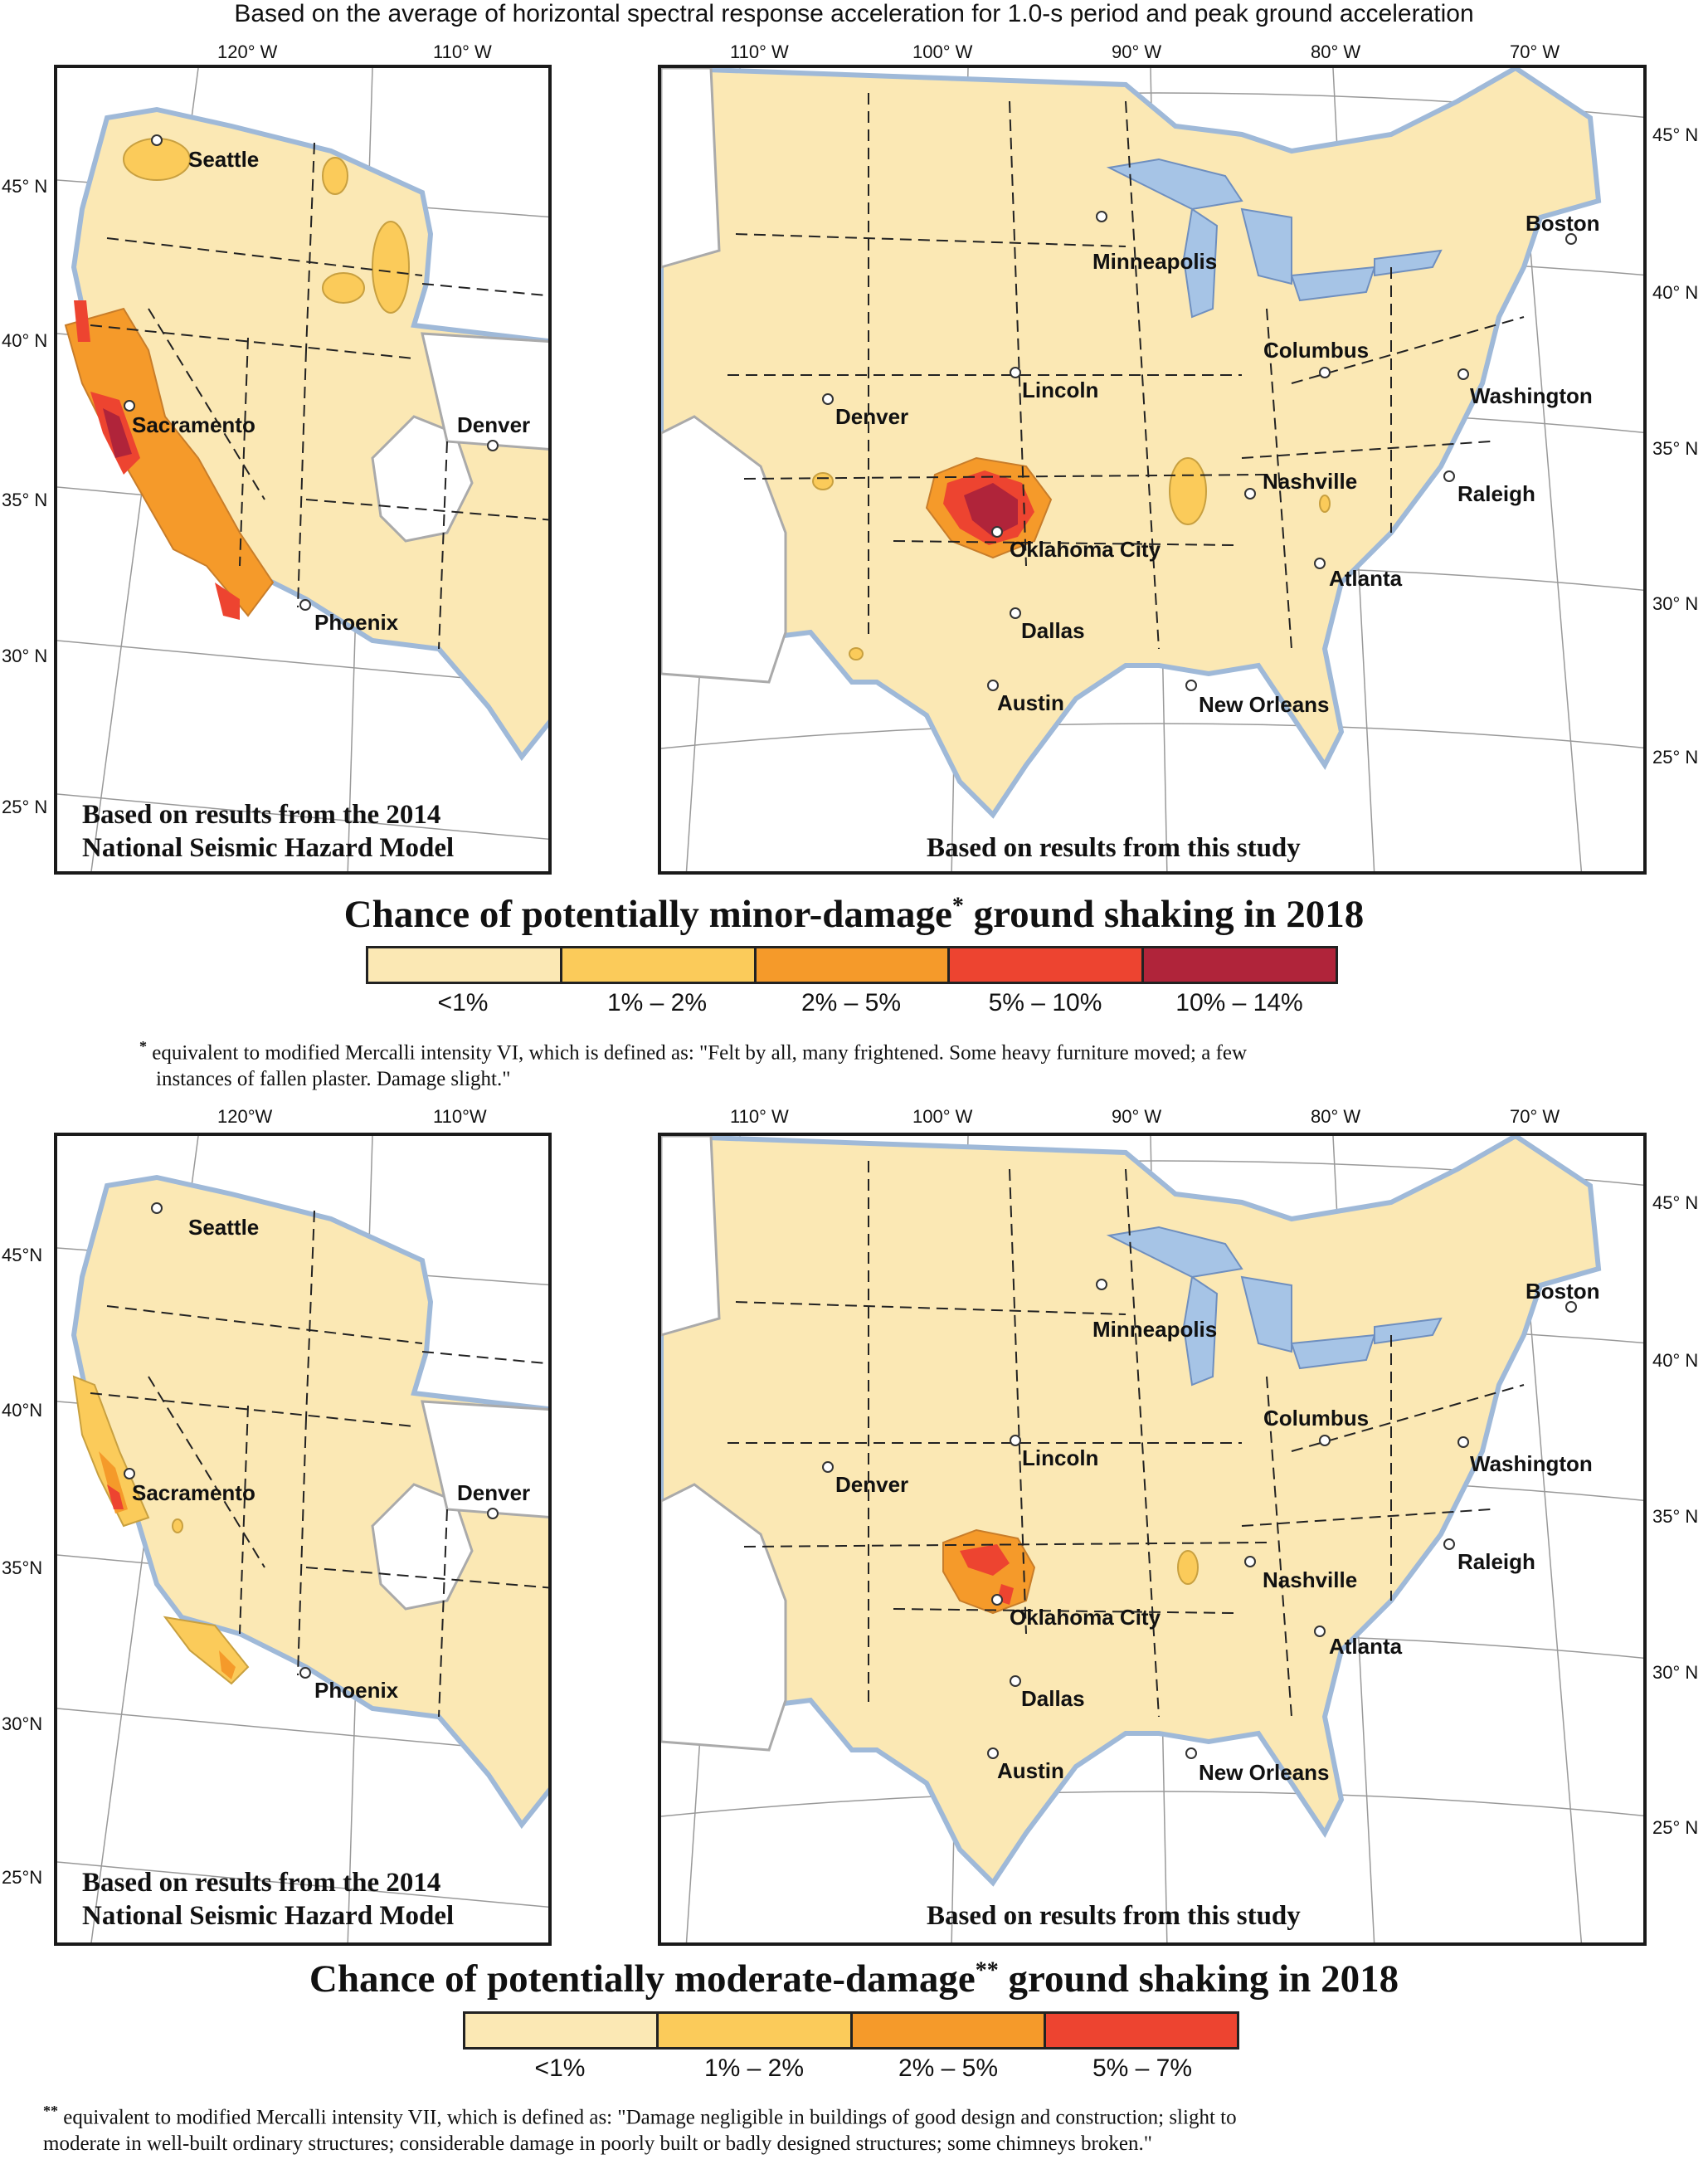 The image size is (1708, 2169). I want to click on lon-label: 110°W, so click(460, 1116).